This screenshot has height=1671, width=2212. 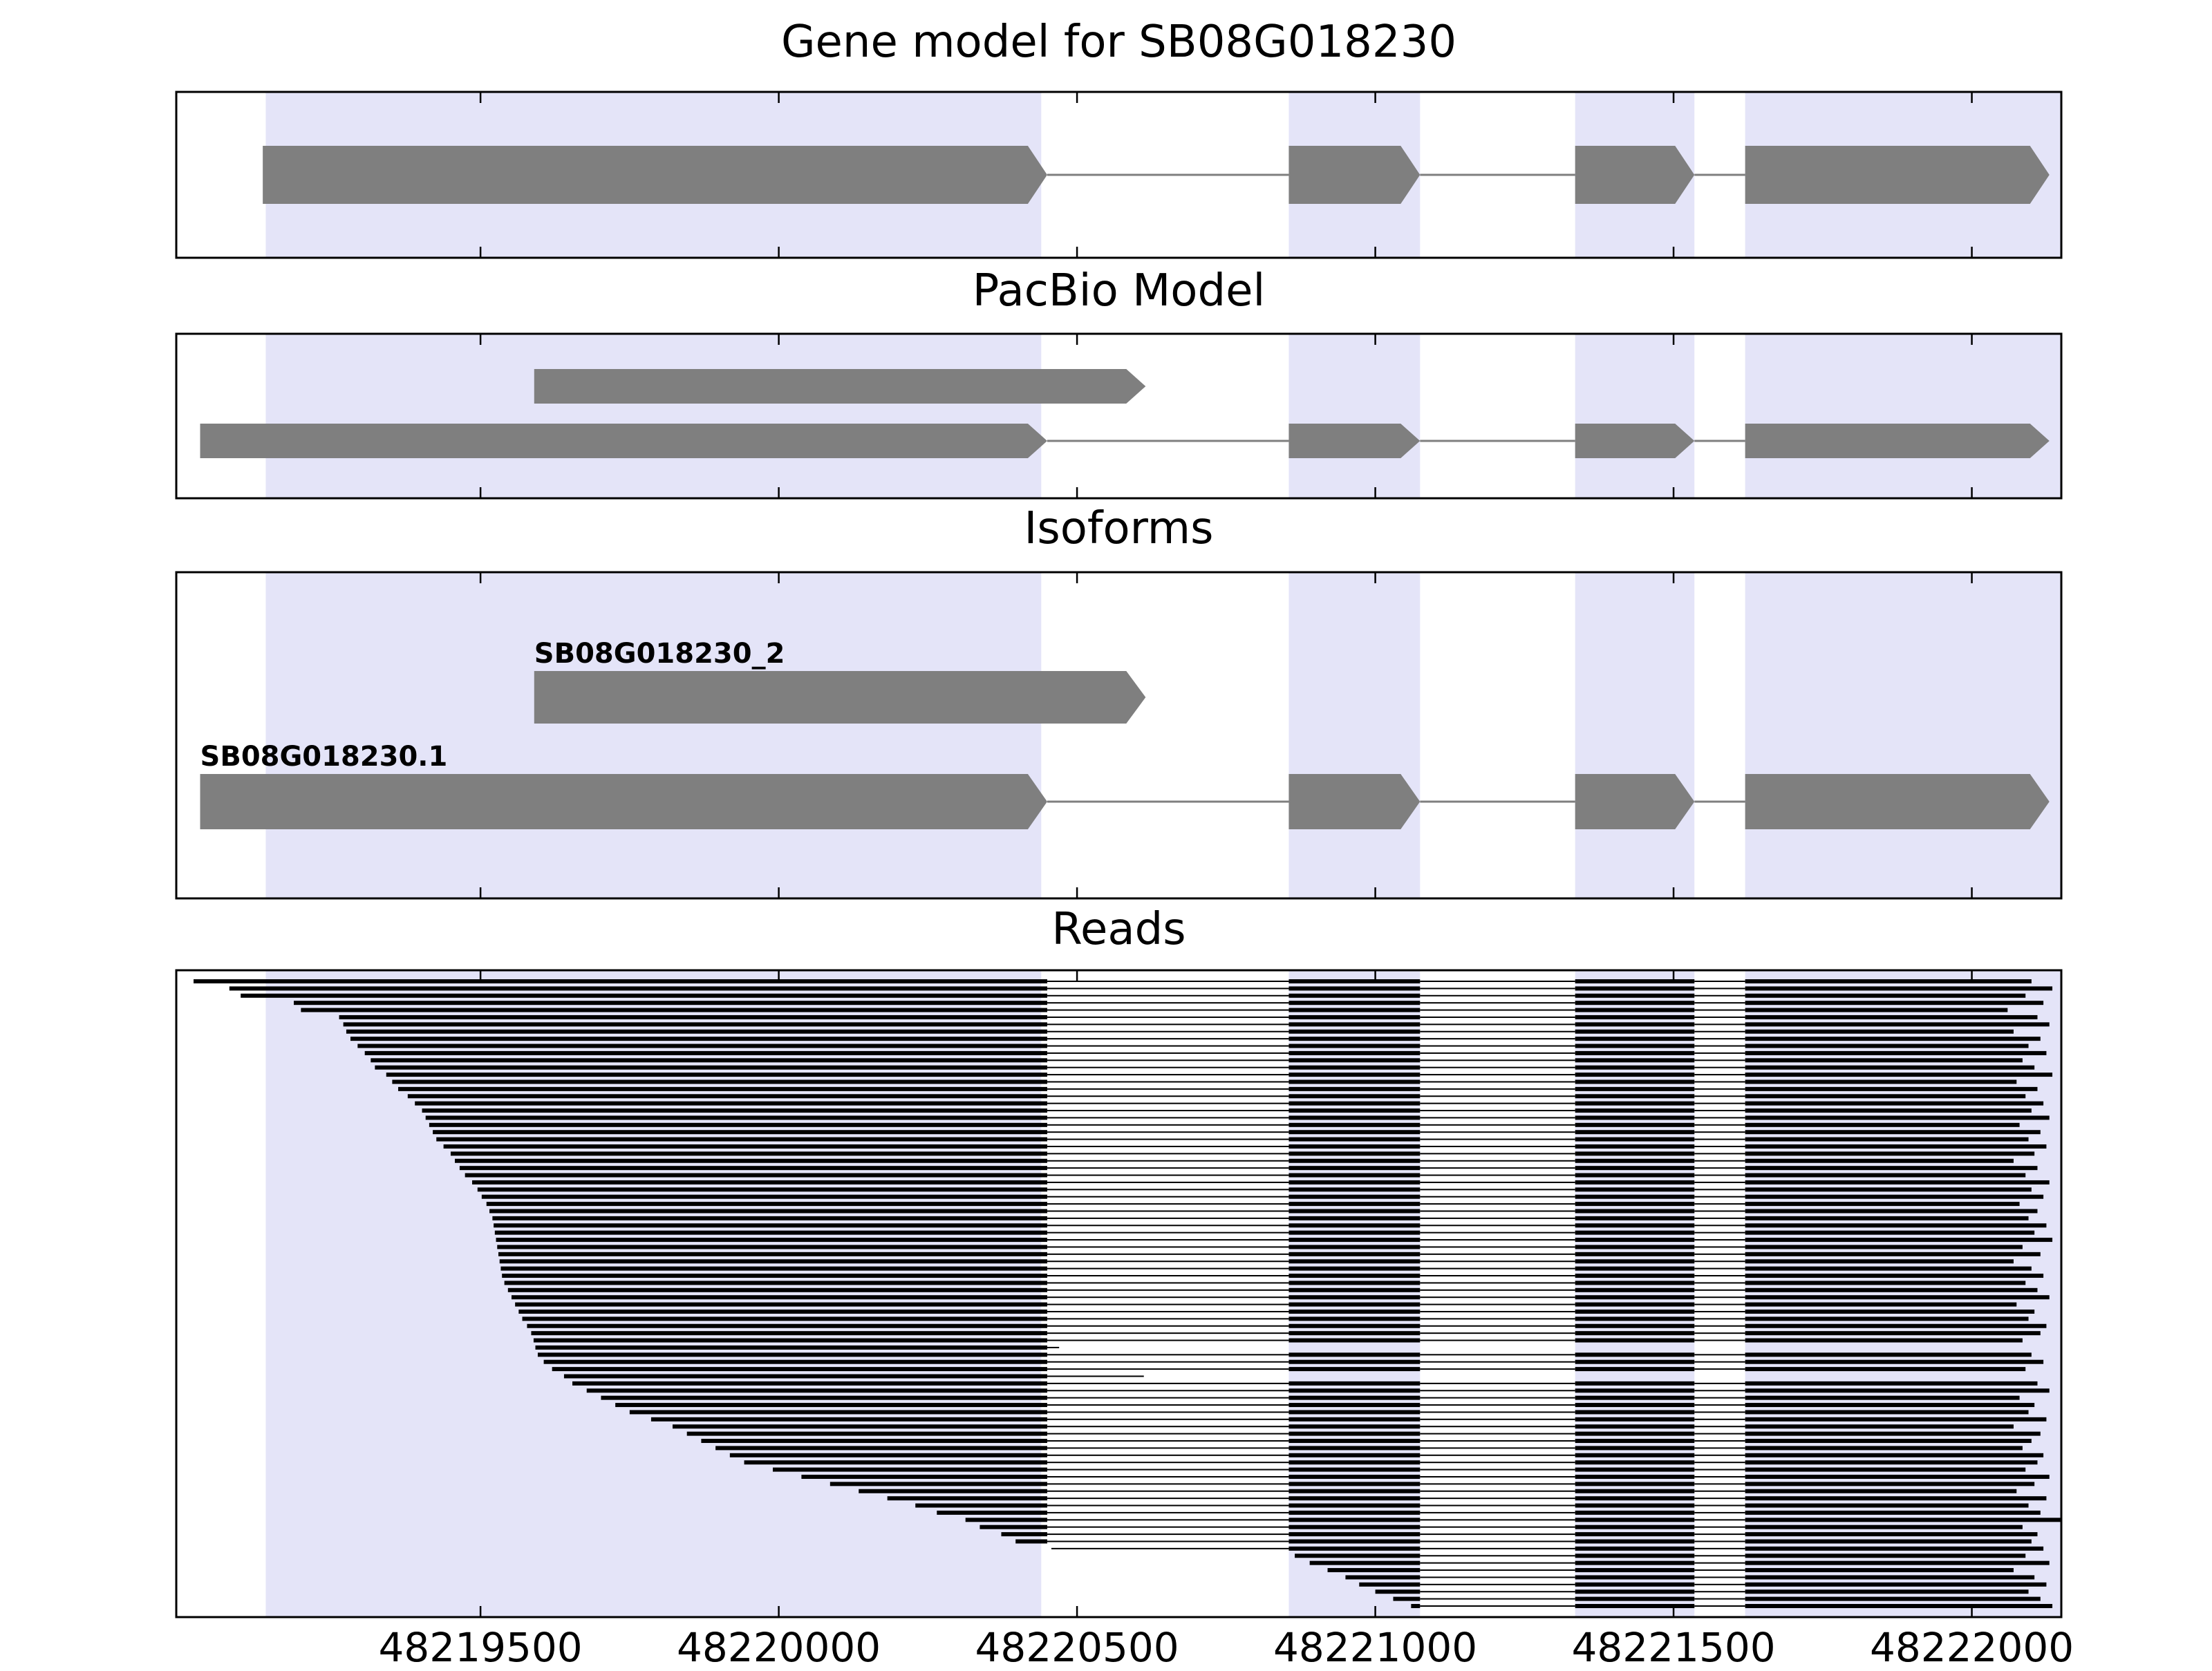 I want to click on exon-arrow, so click(x=1354, y=801).